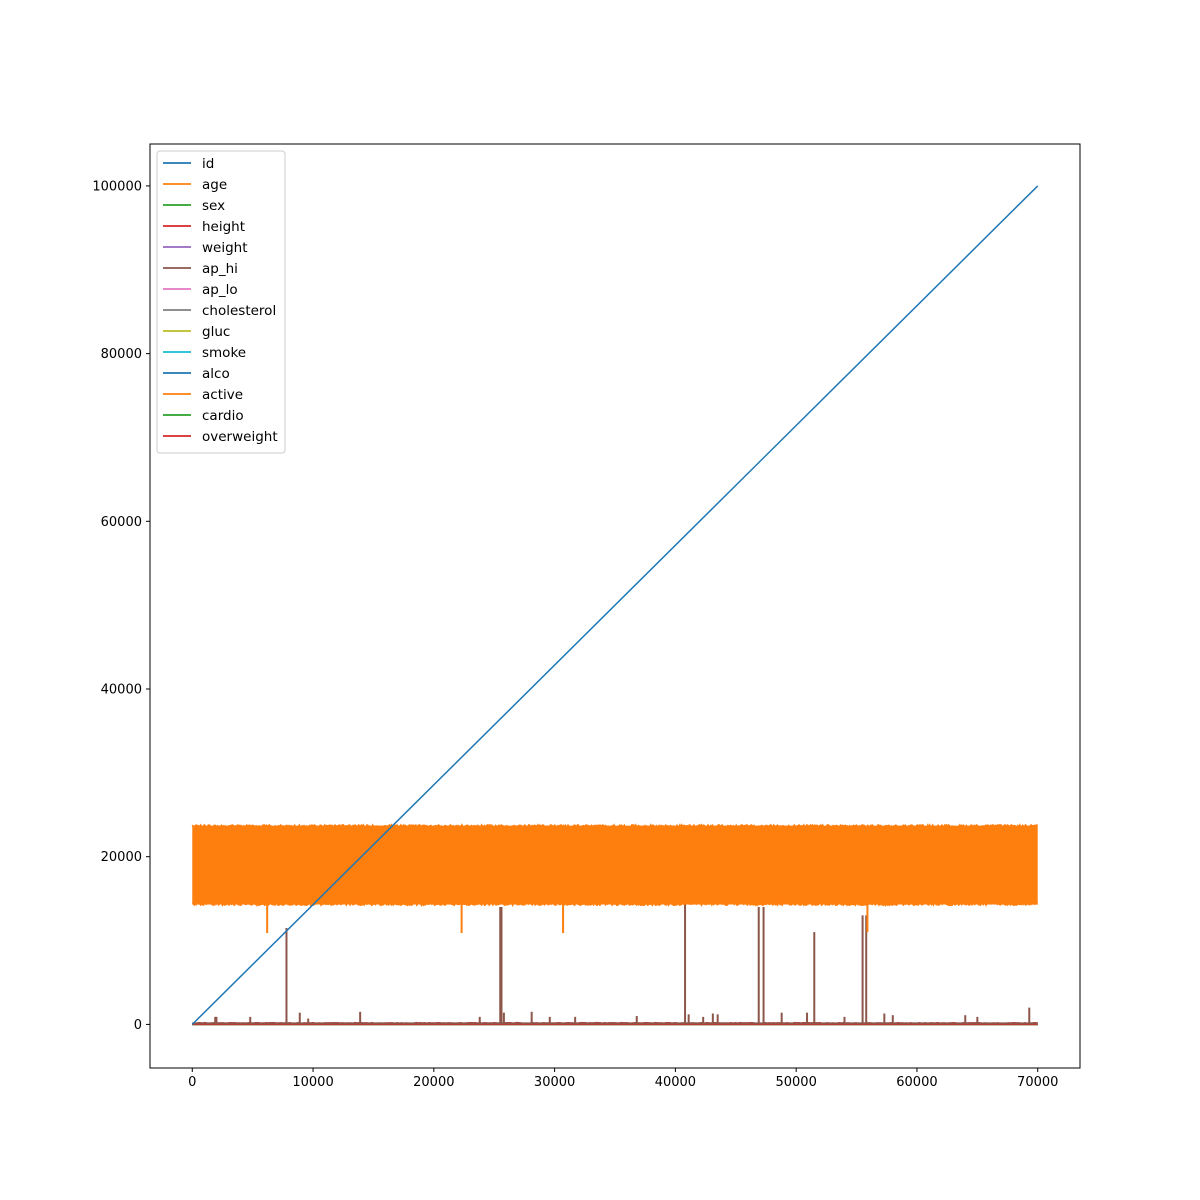  I want to click on legend-label: cholesterol, so click(239, 311).